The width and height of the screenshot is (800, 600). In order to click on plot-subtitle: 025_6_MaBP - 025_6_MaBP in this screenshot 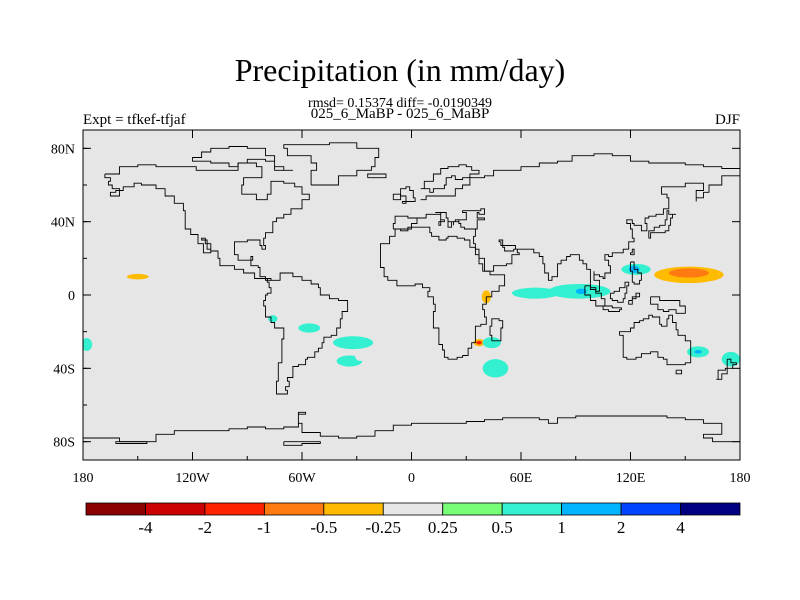, I will do `click(400, 114)`.